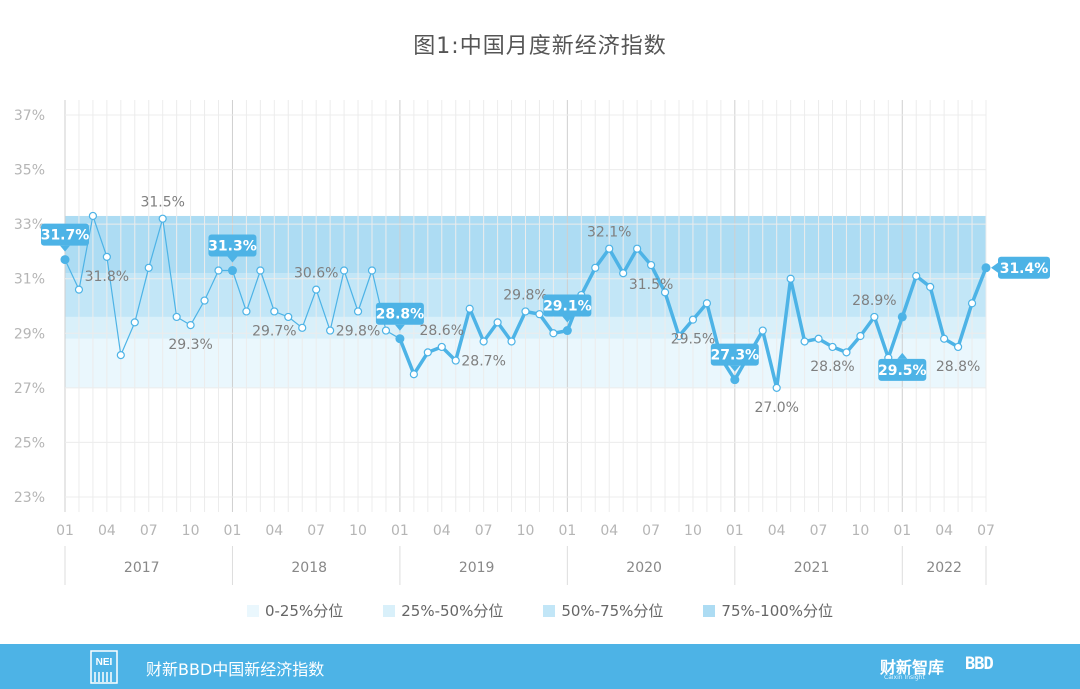  I want to click on year-label: 2022, so click(944, 568).